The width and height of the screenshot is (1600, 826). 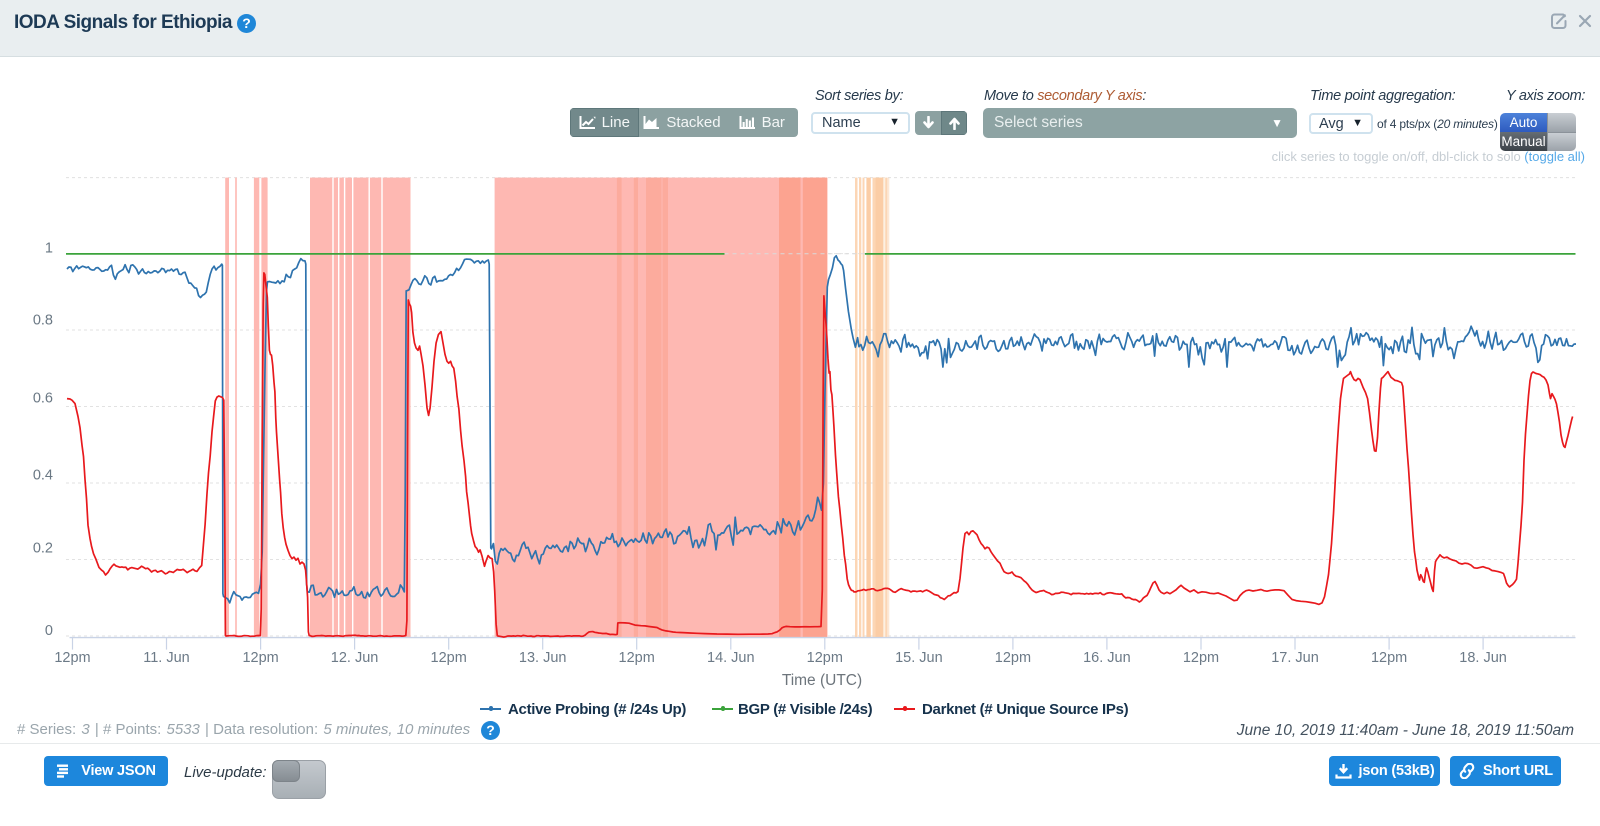 What do you see at coordinates (43, 321) in the screenshot?
I see `svg-text: 0.8` at bounding box center [43, 321].